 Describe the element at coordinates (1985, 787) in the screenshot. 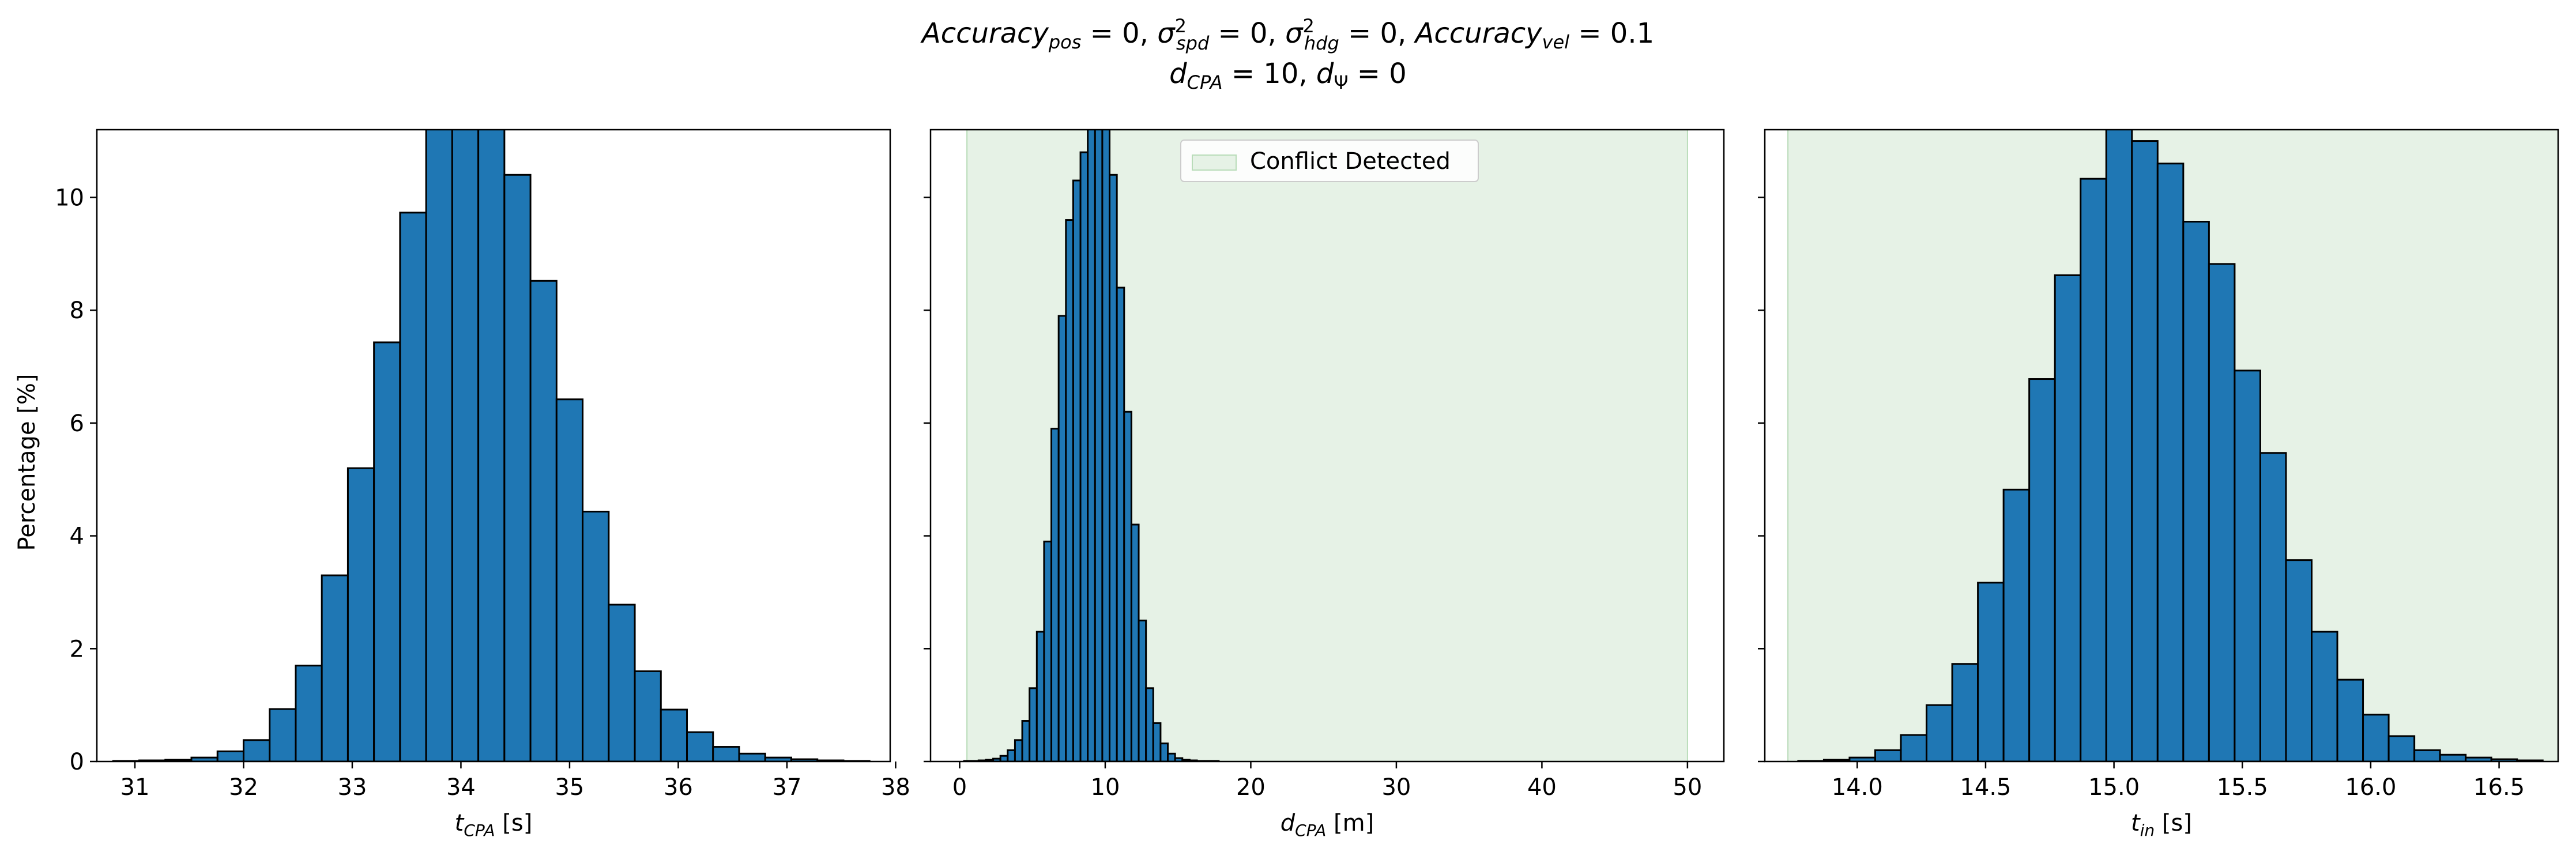

I see `x-tick-label: 14.5` at that location.